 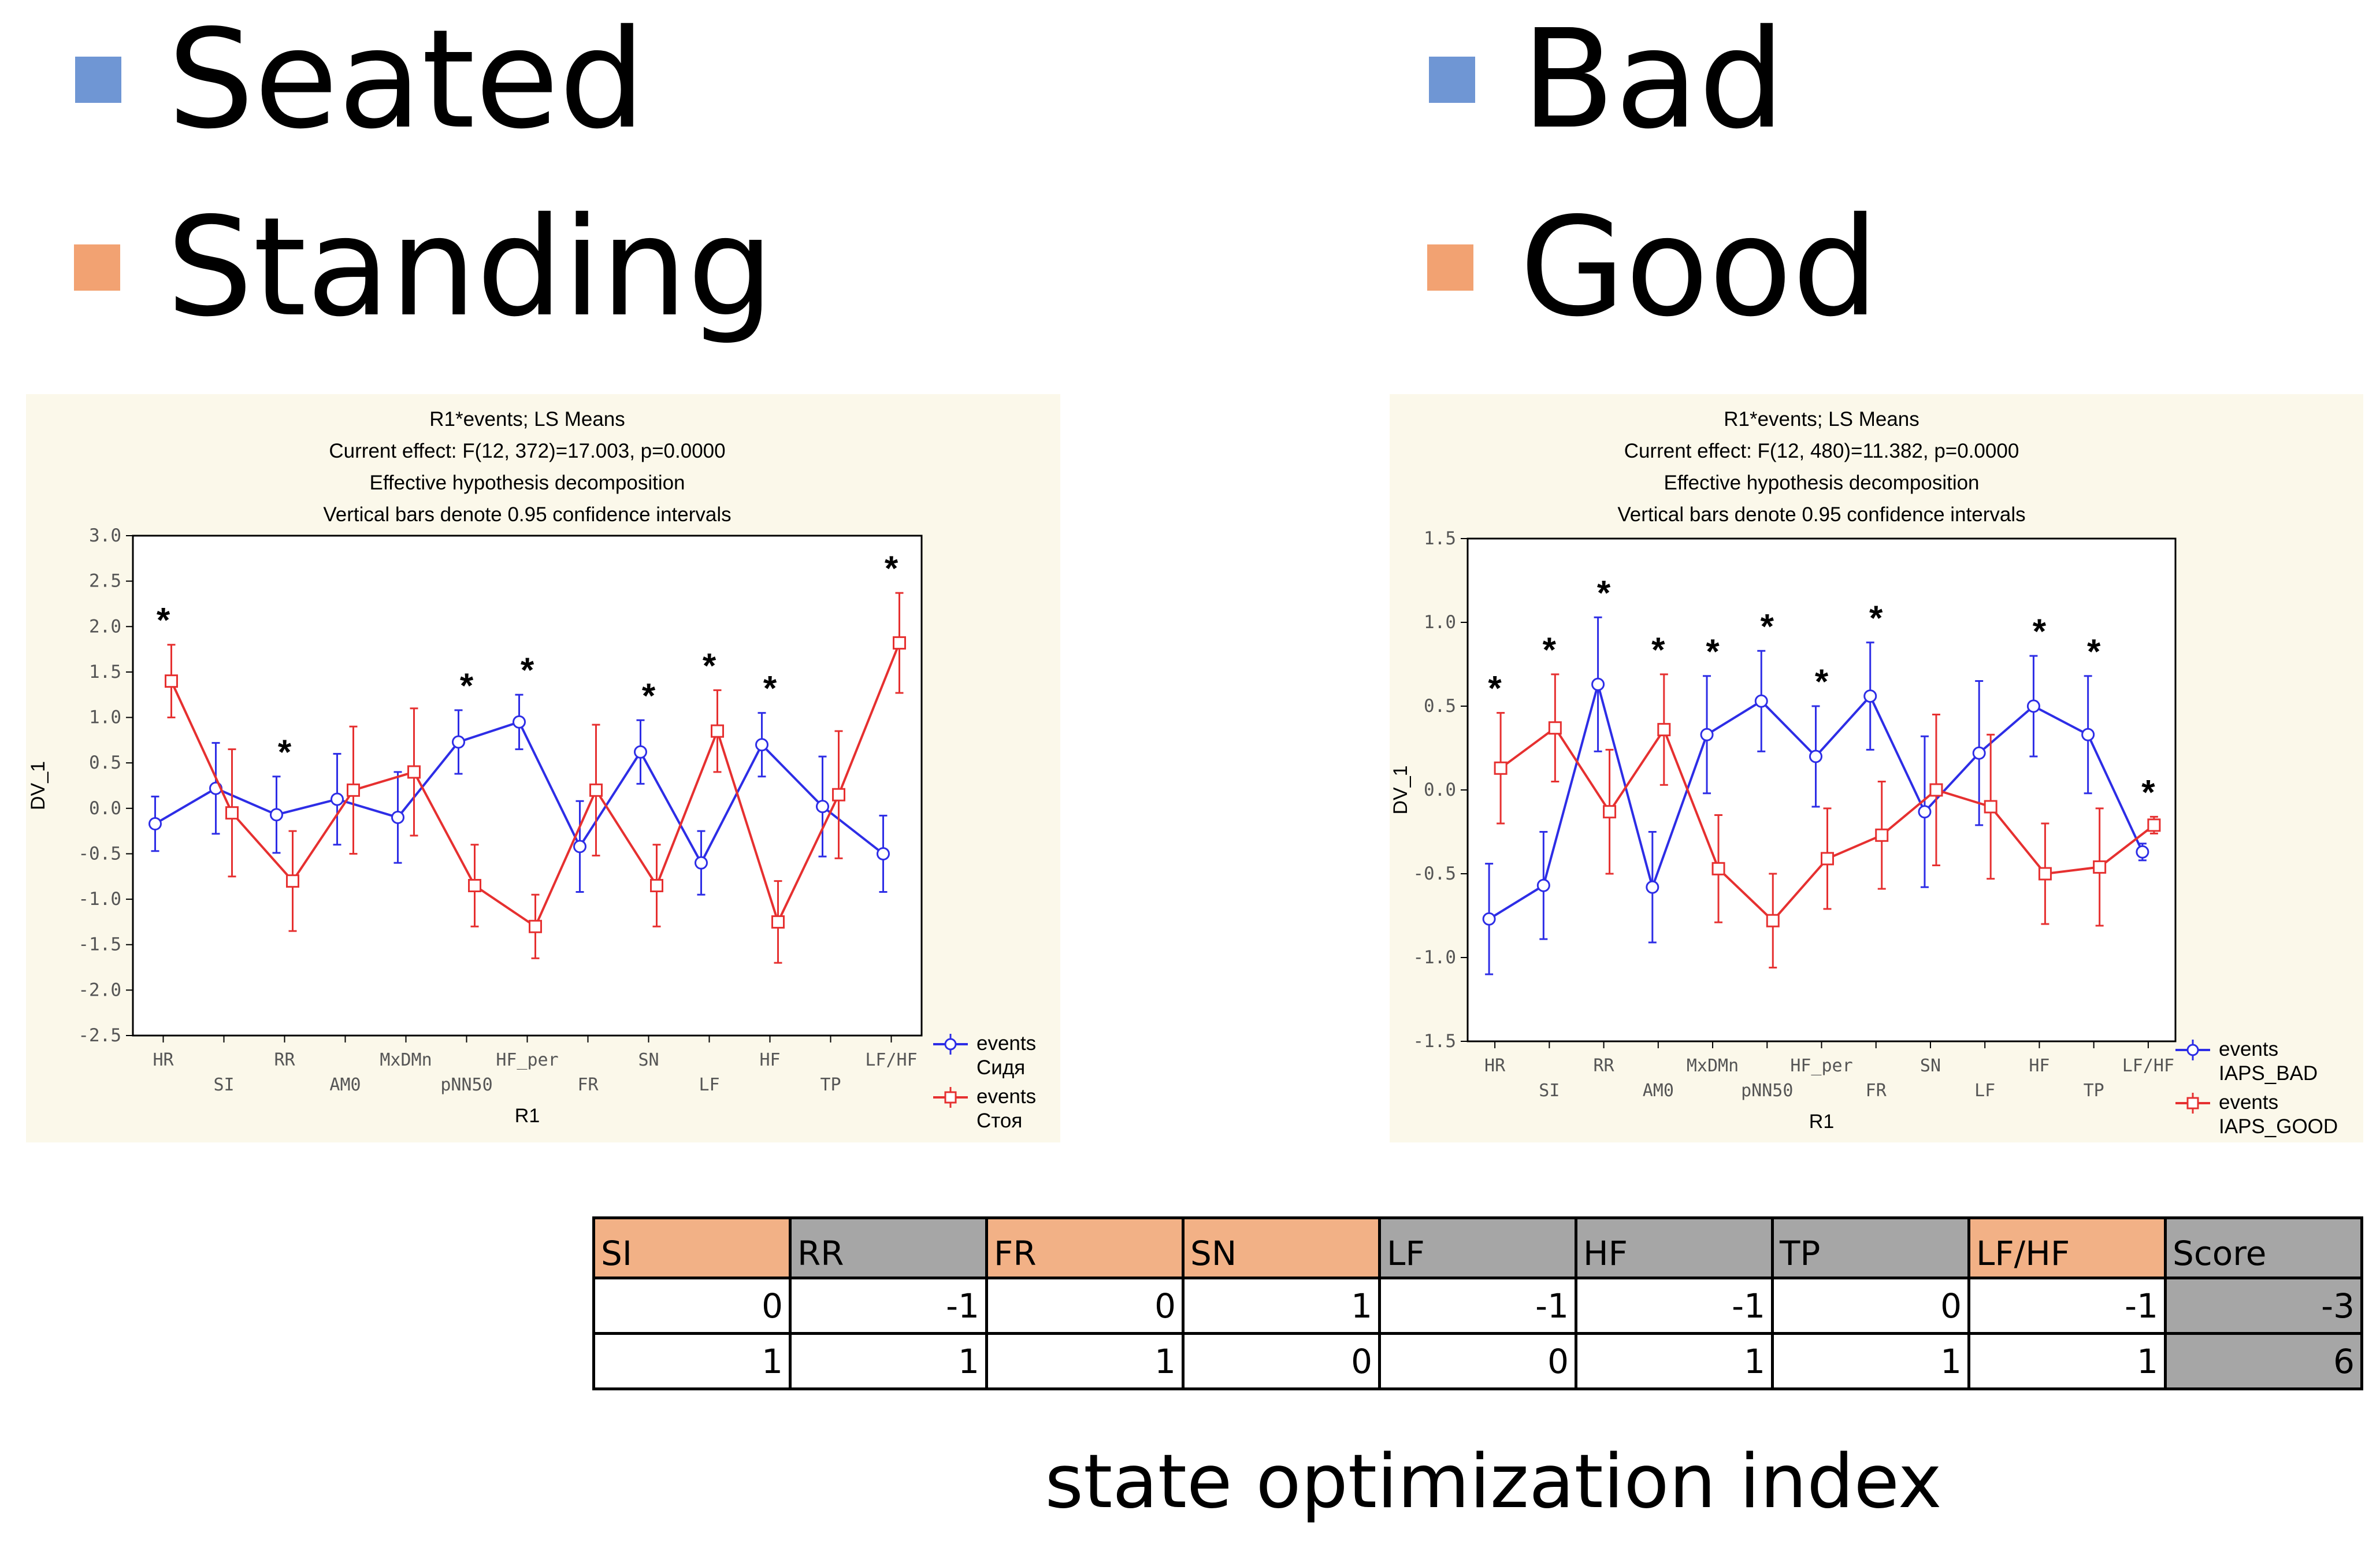 I want to click on table-header-fr: FR, so click(x=1085, y=1248).